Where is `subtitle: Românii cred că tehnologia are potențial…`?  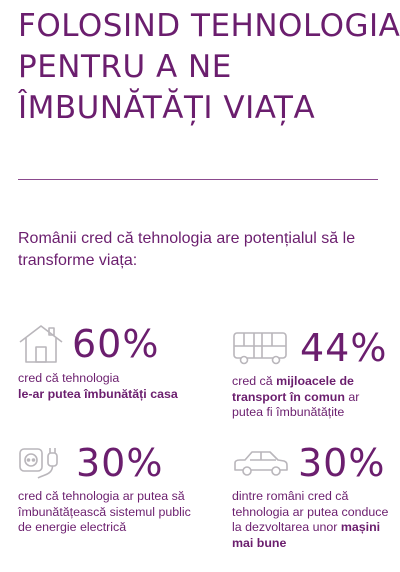
subtitle: Românii cred că tehnologia are potențial… is located at coordinates (187, 249).